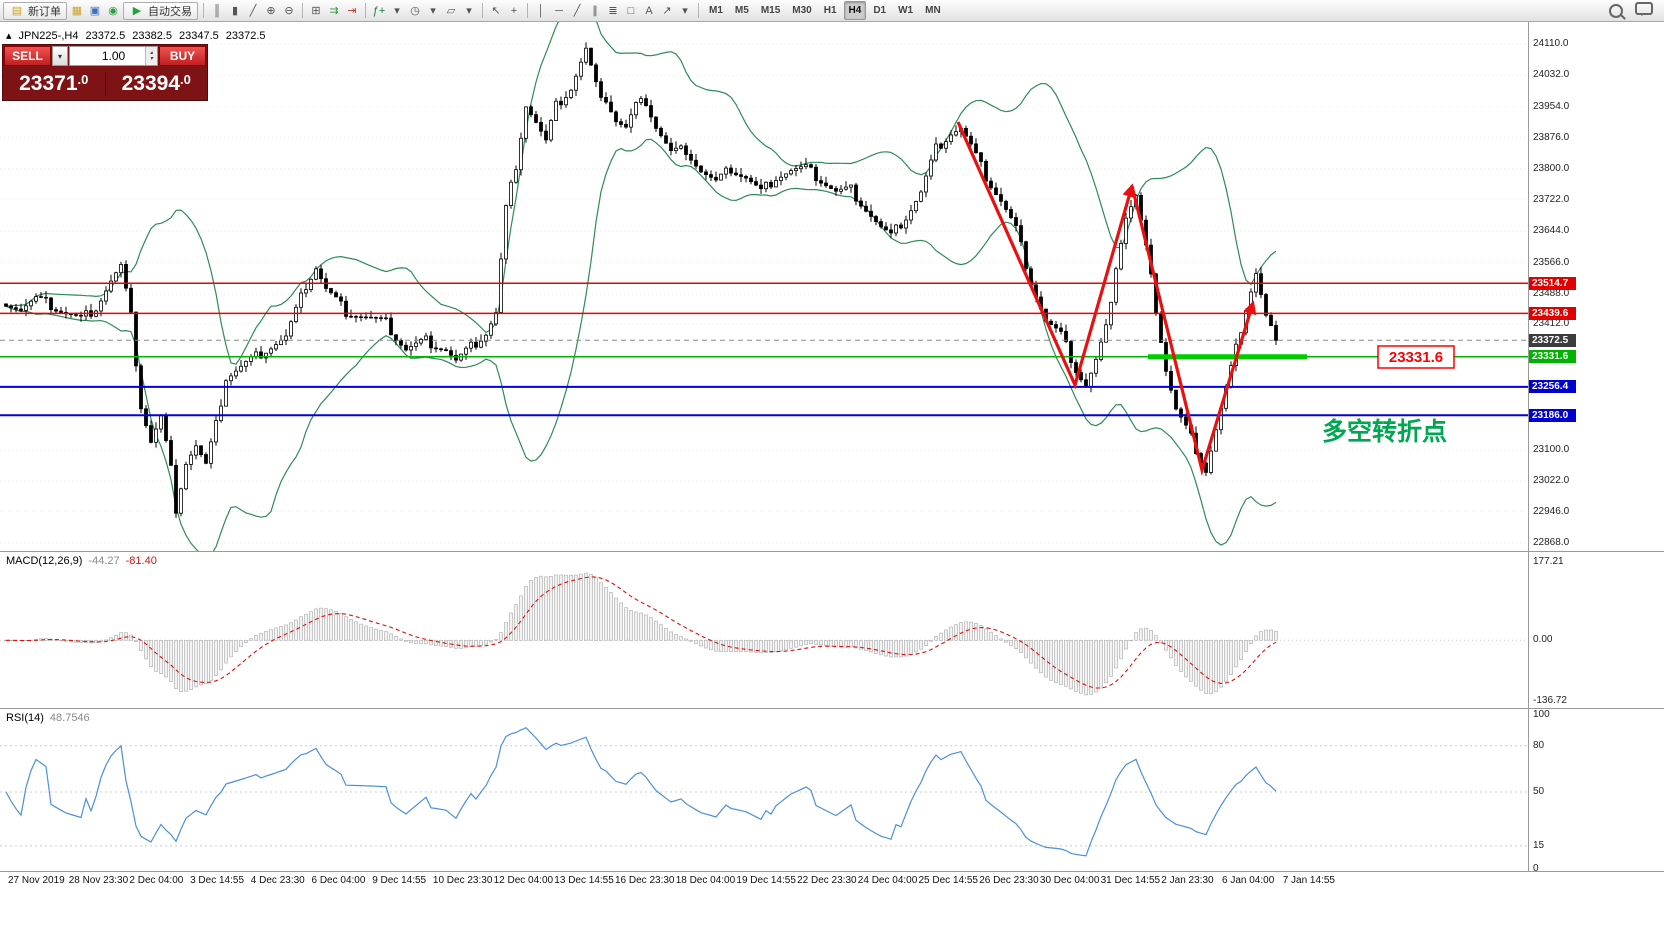 Image resolution: width=1664 pixels, height=946 pixels. Describe the element at coordinates (60, 56) in the screenshot. I see `volume-dropdown-icon: ▾` at that location.